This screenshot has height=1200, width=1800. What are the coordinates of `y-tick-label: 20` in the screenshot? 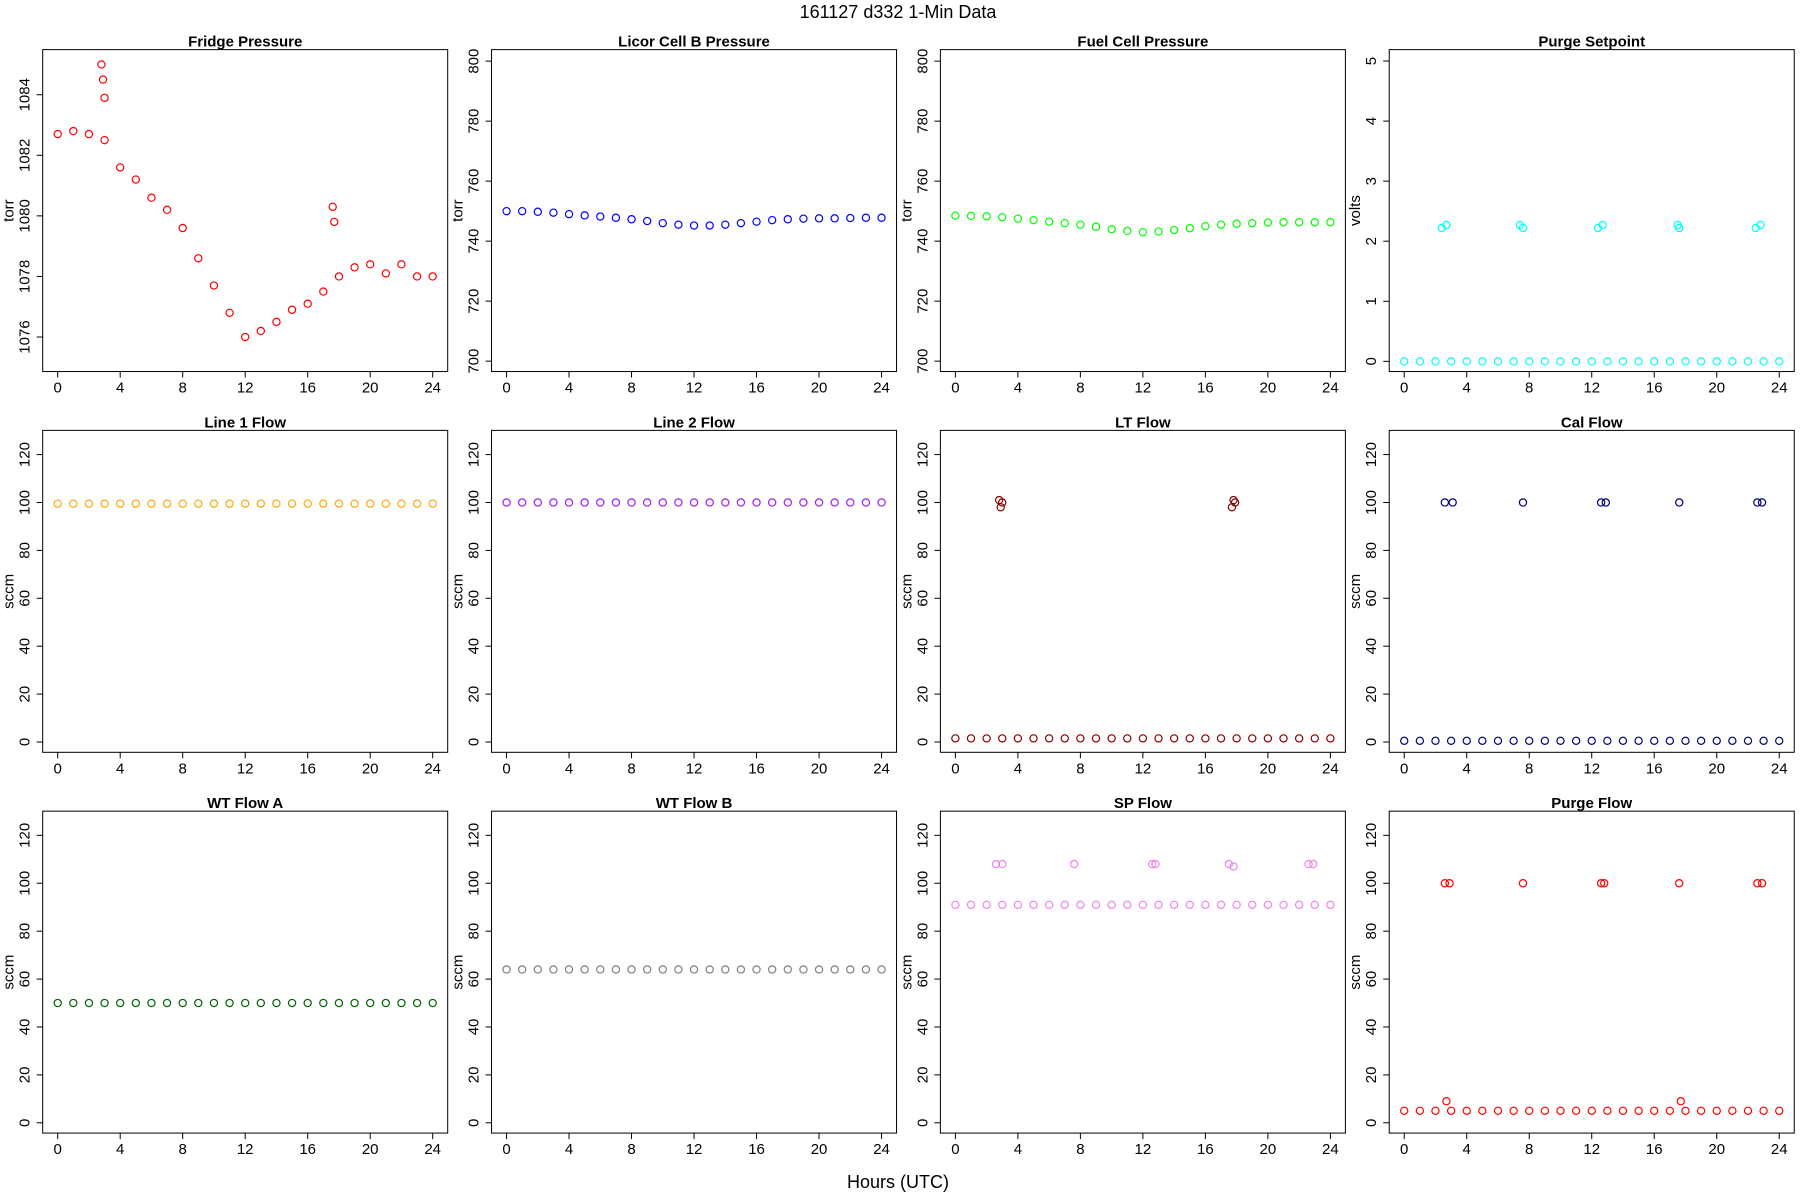 It's located at (474, 1075).